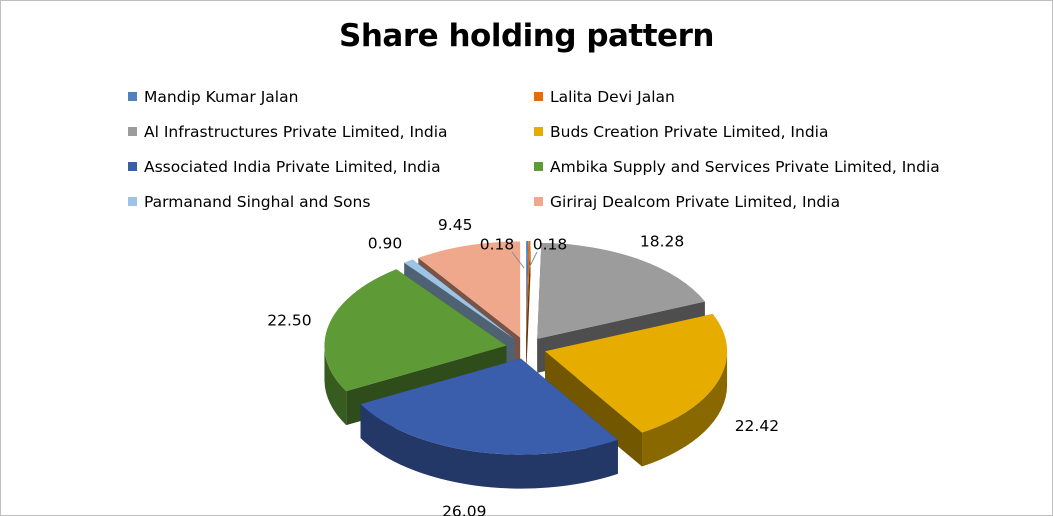 This screenshot has height=516, width=1053. Describe the element at coordinates (612, 97) in the screenshot. I see `legend-label: Lalita Devi Jalan` at that location.